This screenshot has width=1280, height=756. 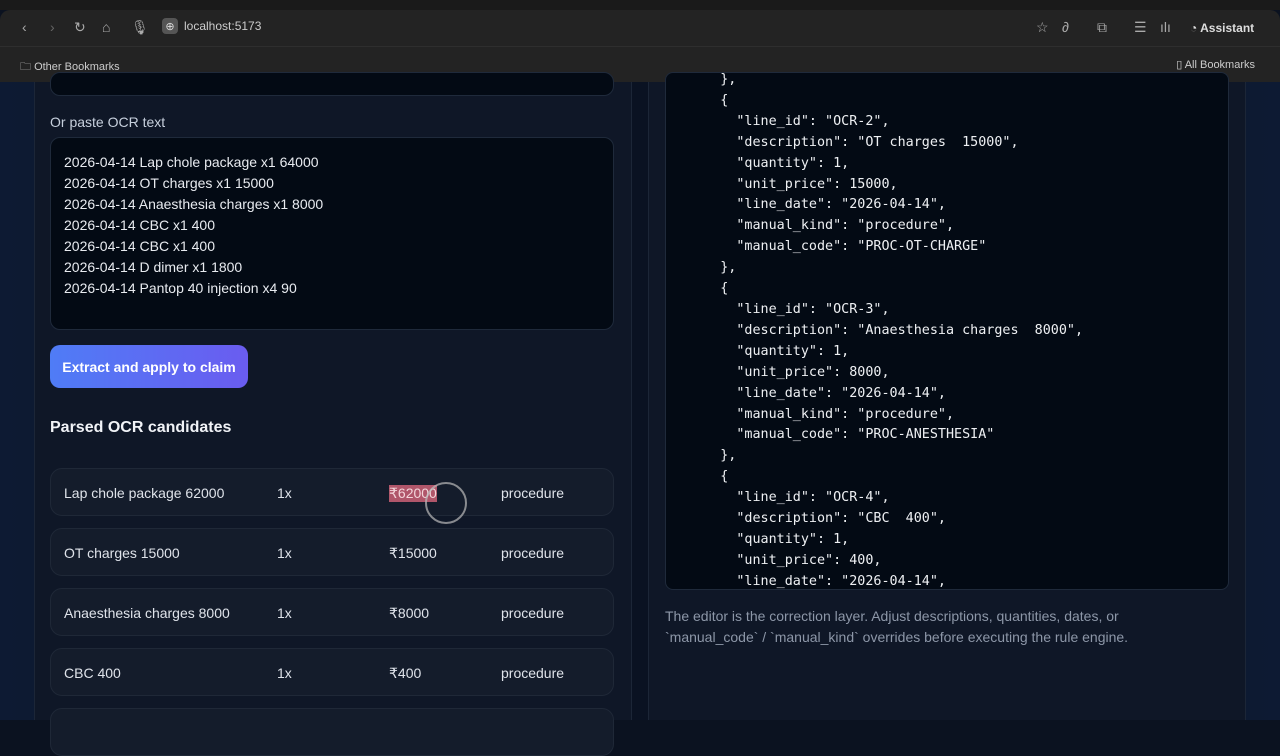 What do you see at coordinates (140, 27) in the screenshot?
I see `microphone-icon: 🎙` at bounding box center [140, 27].